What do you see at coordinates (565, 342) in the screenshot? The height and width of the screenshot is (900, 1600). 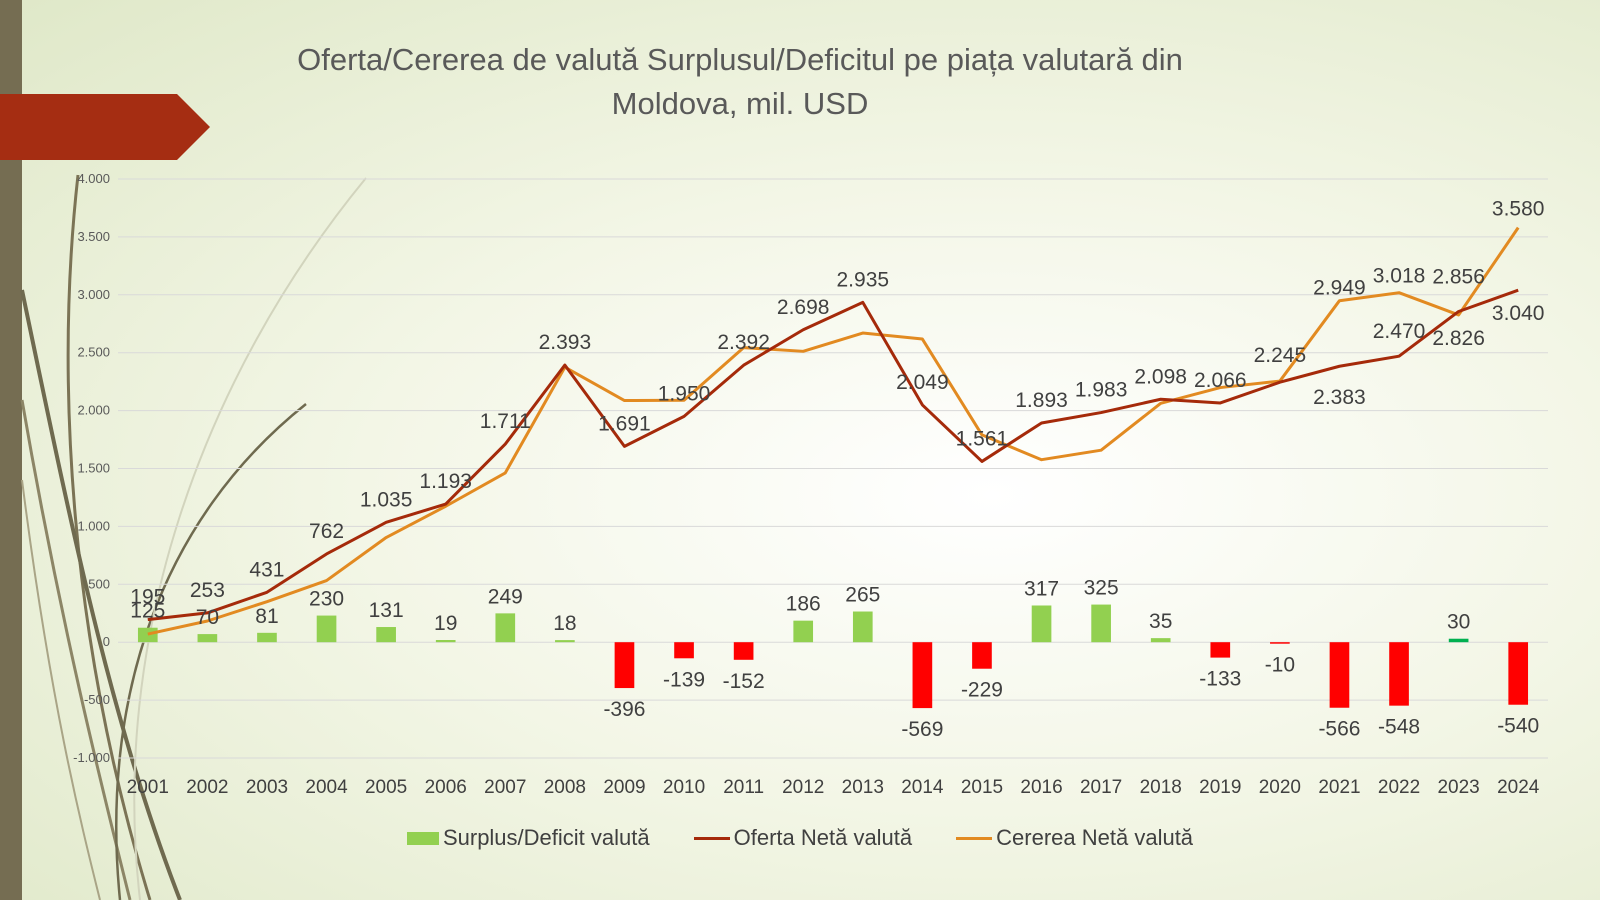 I see `oferta-data-label: 2.393` at bounding box center [565, 342].